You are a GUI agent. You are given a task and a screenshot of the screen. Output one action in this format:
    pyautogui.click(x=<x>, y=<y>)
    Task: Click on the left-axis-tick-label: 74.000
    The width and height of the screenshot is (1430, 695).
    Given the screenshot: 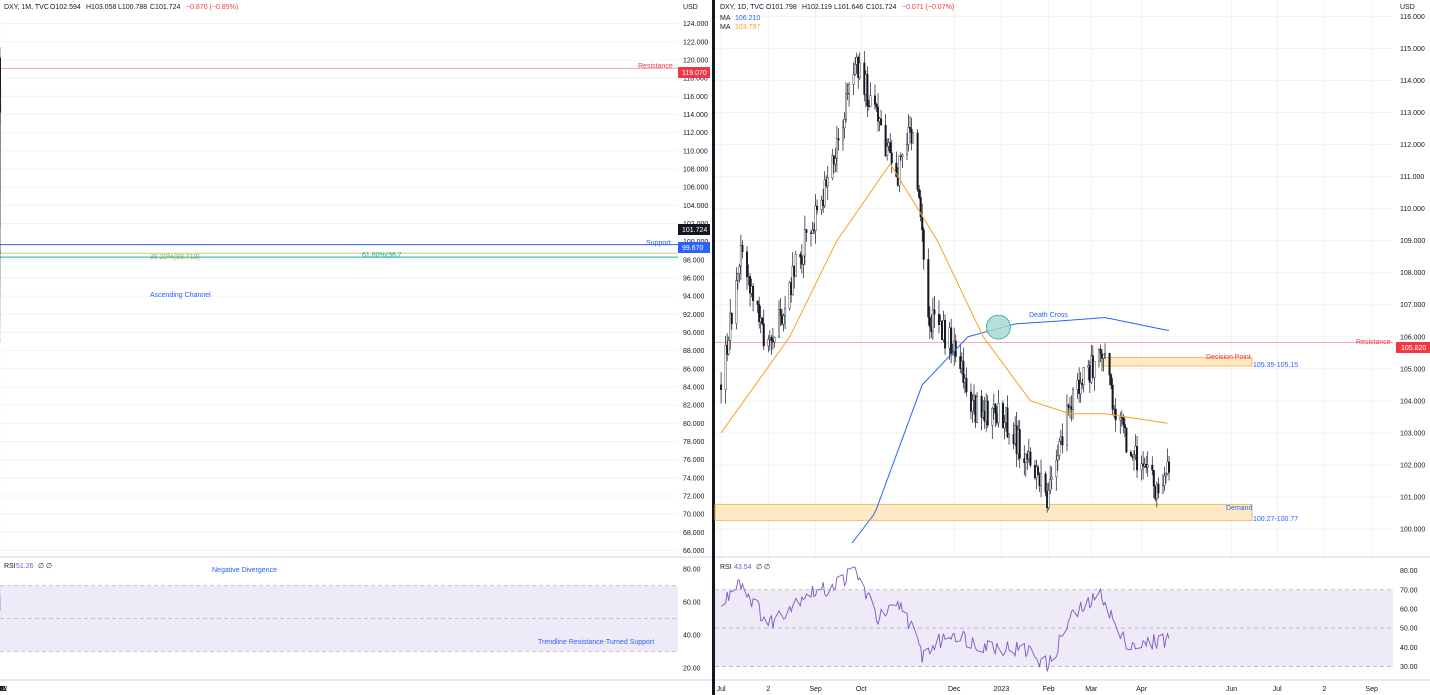 What is the action you would take?
    pyautogui.click(x=694, y=478)
    